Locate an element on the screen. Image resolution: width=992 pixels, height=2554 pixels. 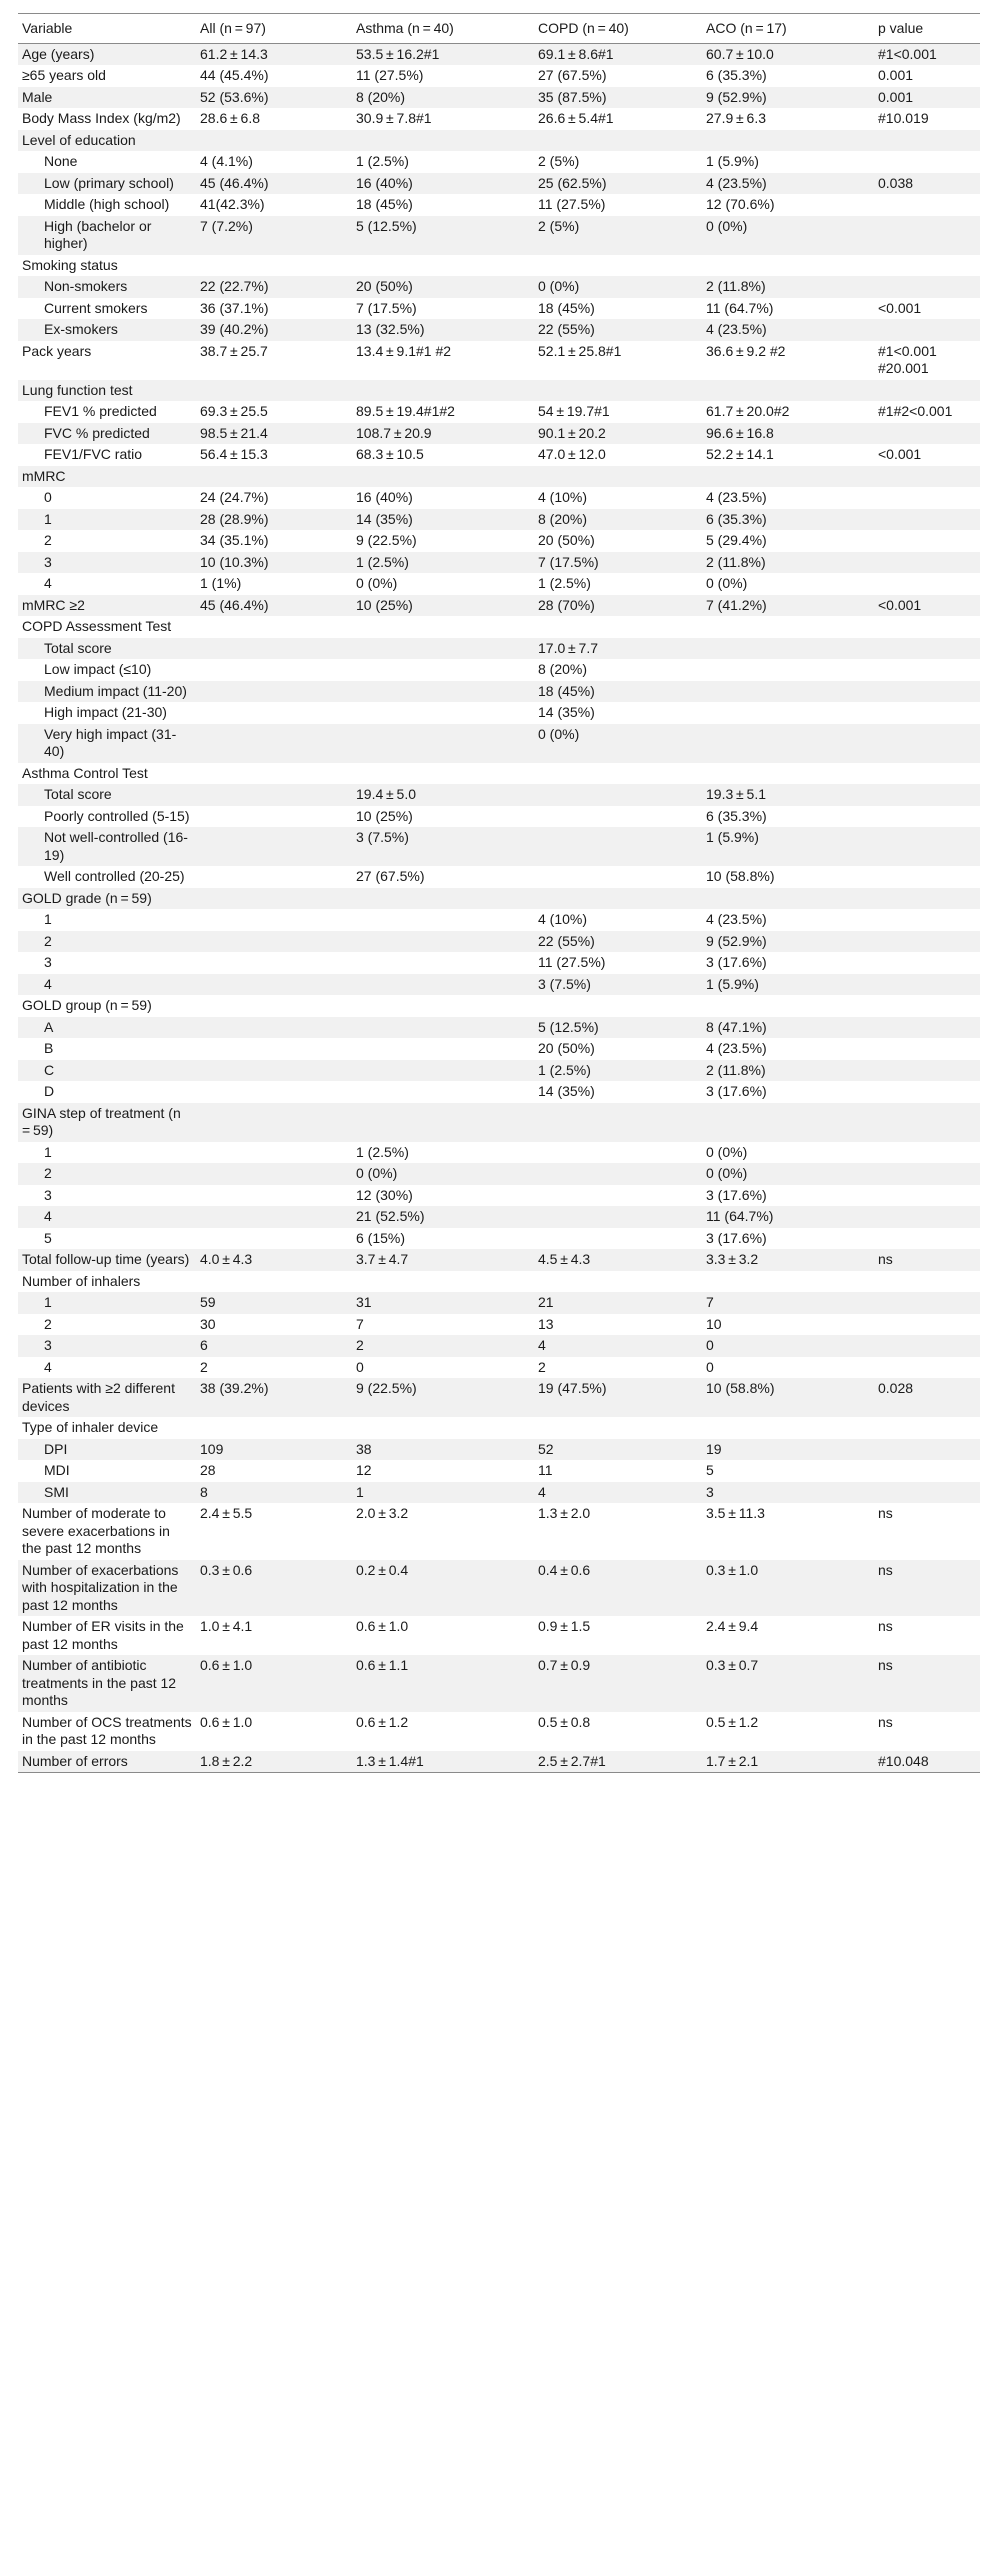
cell-variable: D is located at coordinates (49, 1091).